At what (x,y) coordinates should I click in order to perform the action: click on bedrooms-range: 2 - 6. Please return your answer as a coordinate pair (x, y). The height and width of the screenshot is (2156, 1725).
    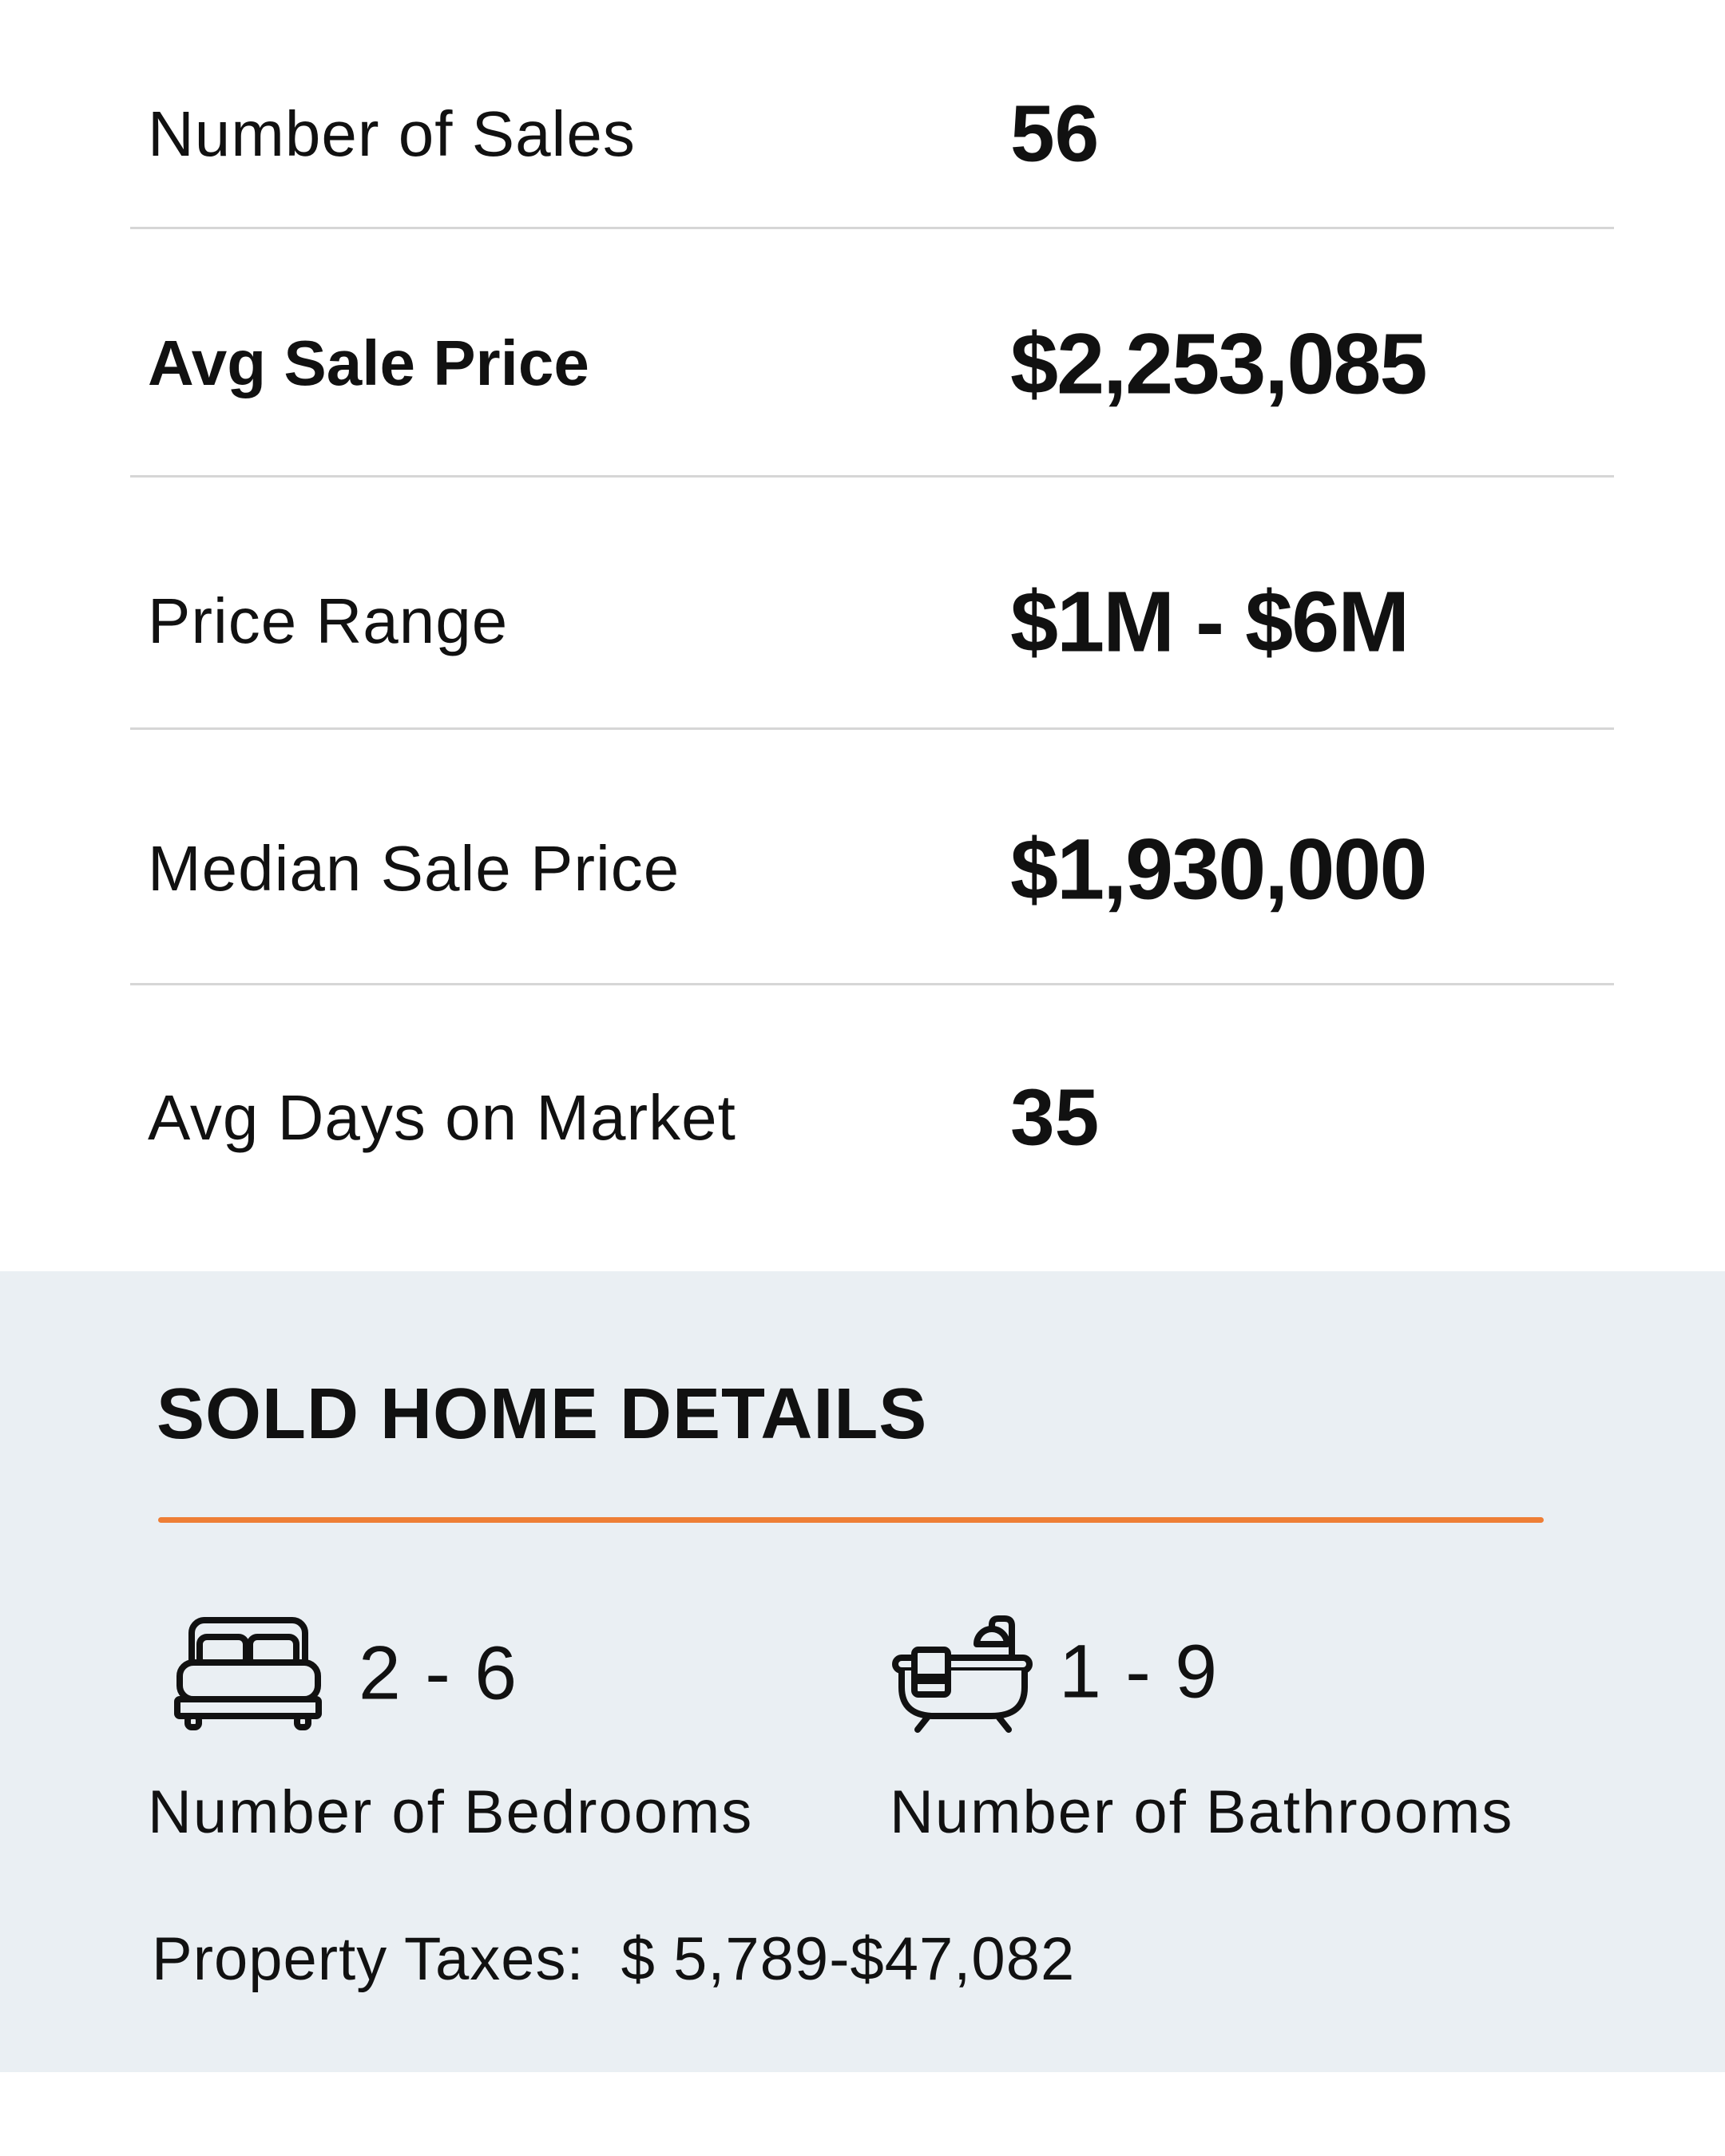
    Looking at the image, I should click on (439, 1673).